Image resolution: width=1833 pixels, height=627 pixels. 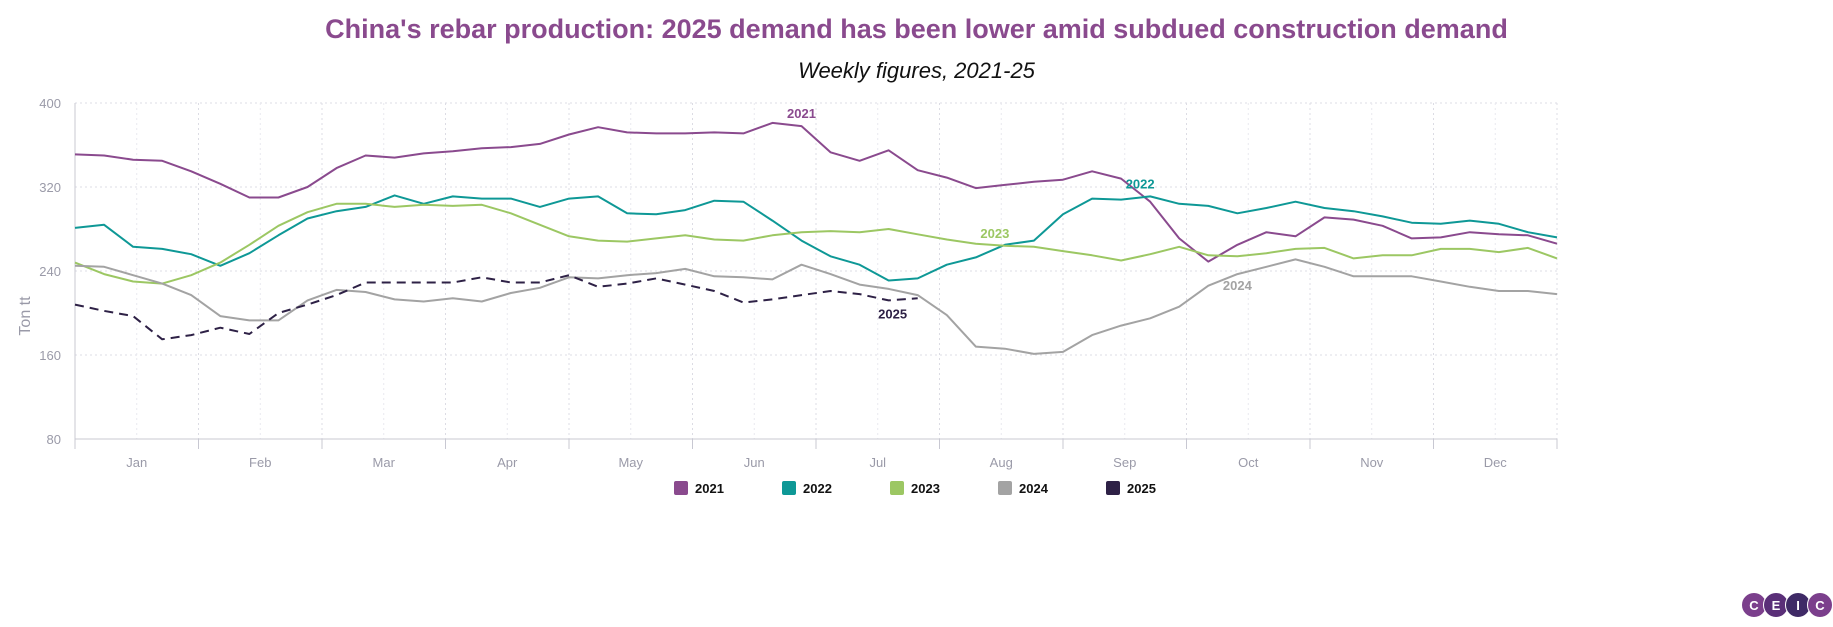 What do you see at coordinates (801, 113) in the screenshot?
I see `series-annotation-2021: 2021` at bounding box center [801, 113].